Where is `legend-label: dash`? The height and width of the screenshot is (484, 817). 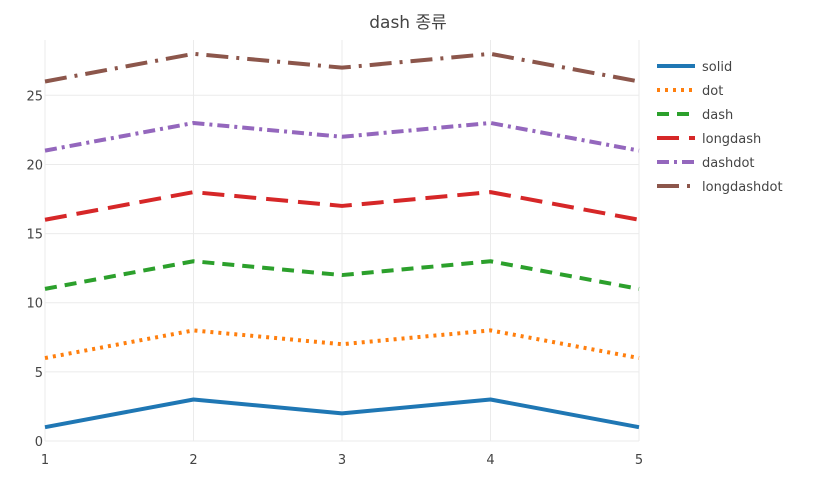
legend-label: dash is located at coordinates (717, 115).